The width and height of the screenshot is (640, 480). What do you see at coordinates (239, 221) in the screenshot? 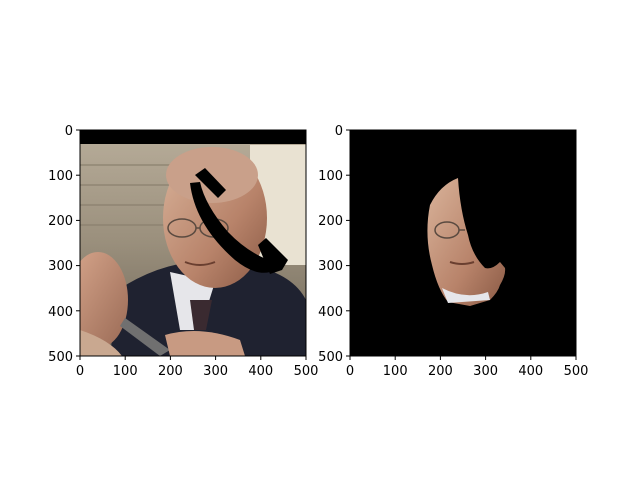
I see `phone-occlusion` at bounding box center [239, 221].